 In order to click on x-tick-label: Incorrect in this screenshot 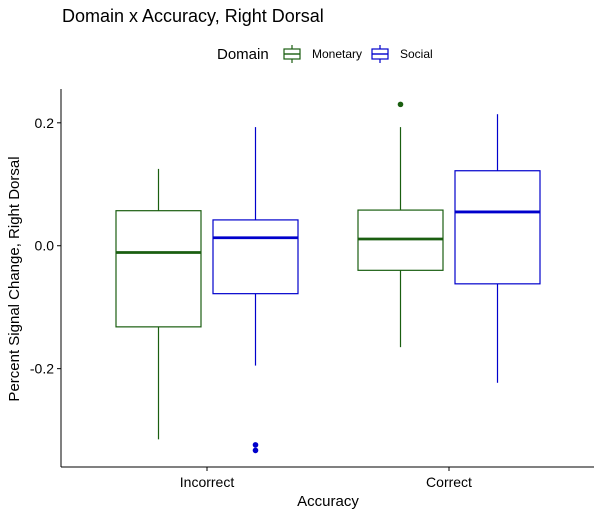, I will do `click(207, 482)`.